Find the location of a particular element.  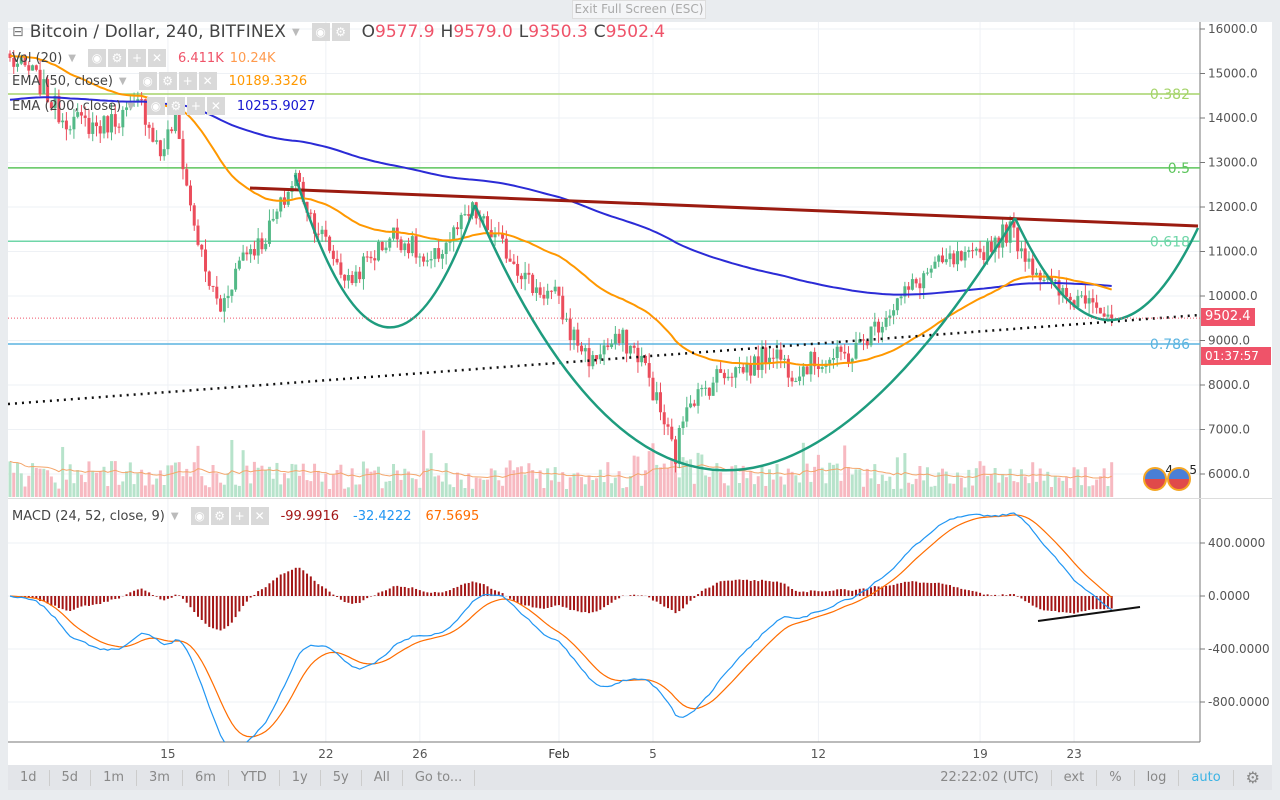

log-toggle: log is located at coordinates (1157, 777).